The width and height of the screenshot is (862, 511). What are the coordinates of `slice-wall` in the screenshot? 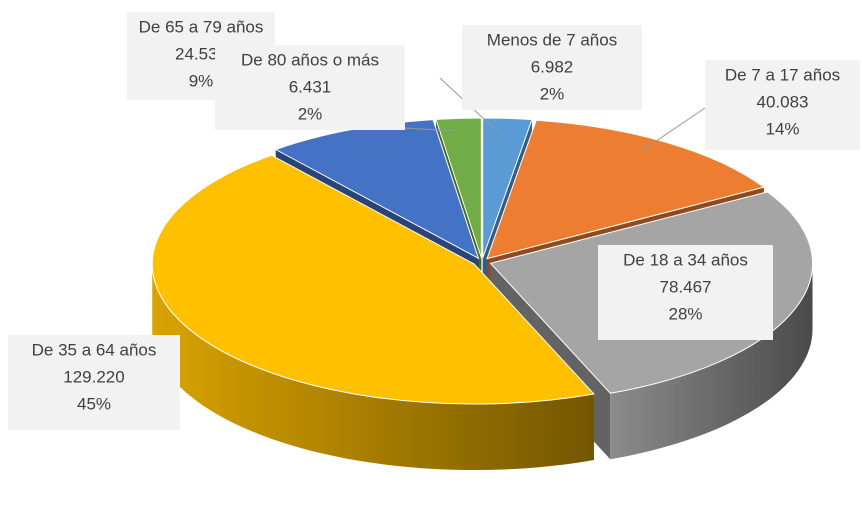 It's located at (711, 361).